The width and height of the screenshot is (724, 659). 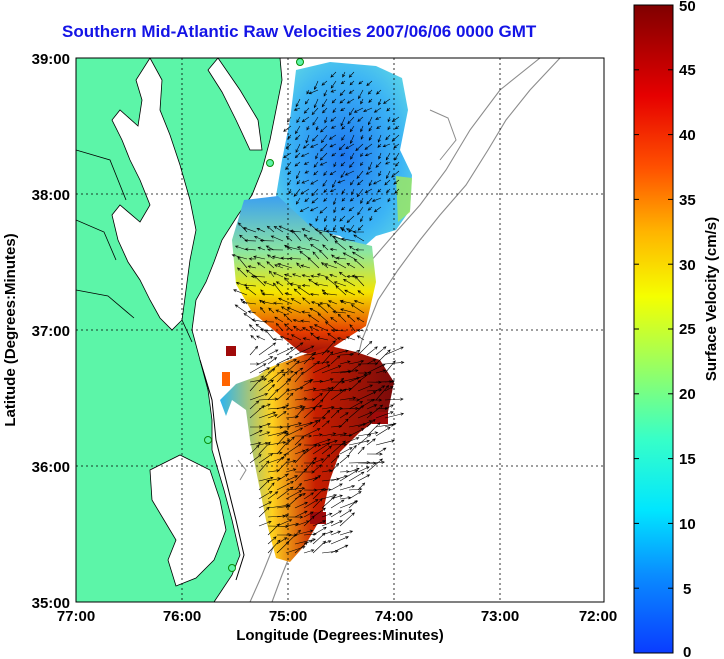 What do you see at coordinates (226, 379) in the screenshot?
I see `velocity-patch-orange` at bounding box center [226, 379].